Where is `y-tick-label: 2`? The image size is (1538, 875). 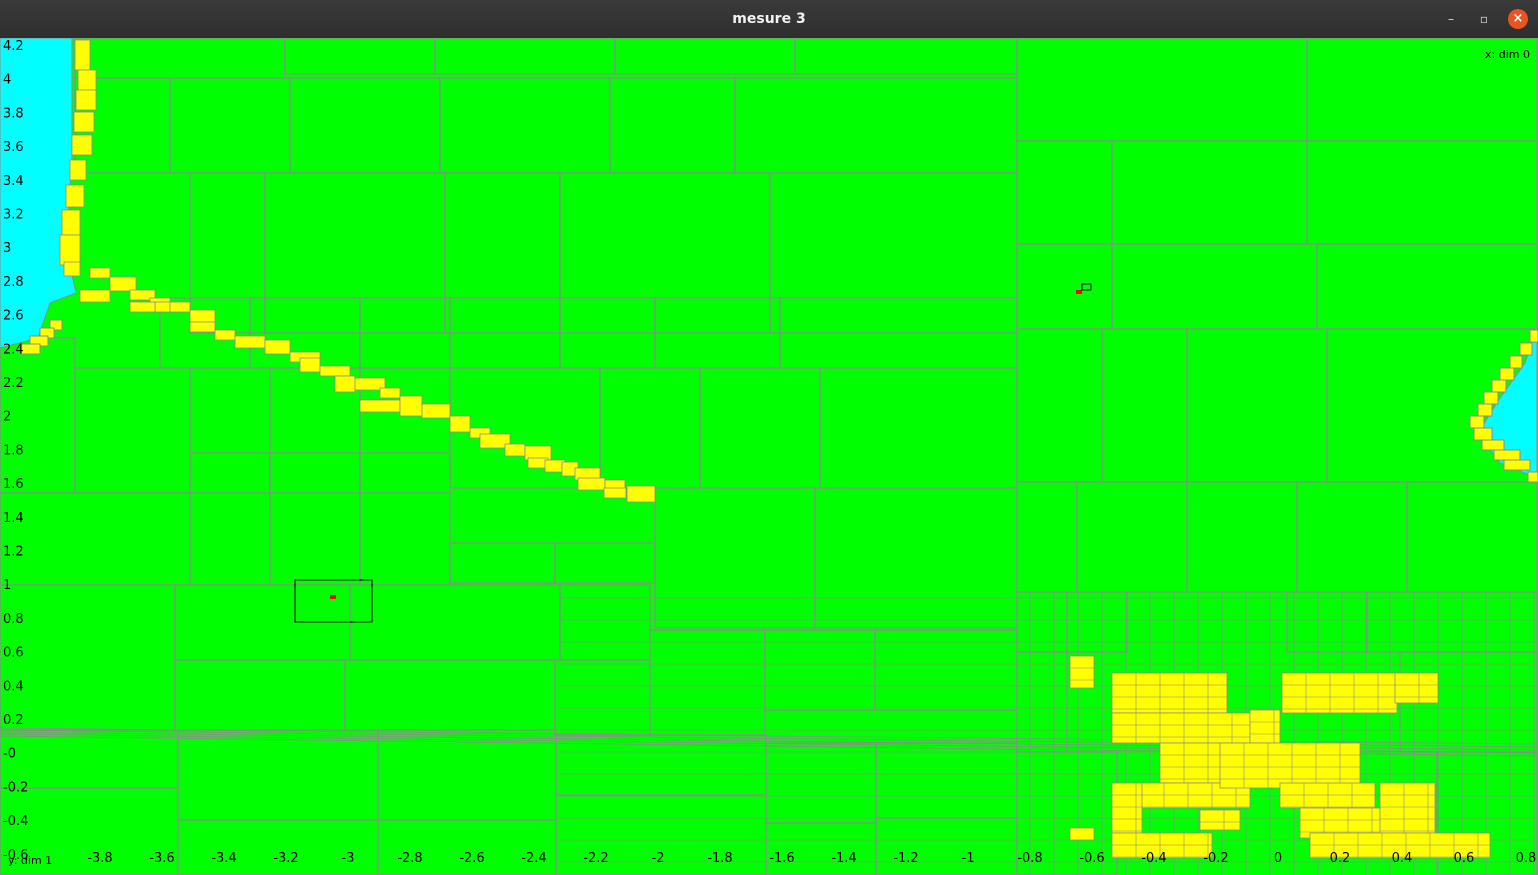 y-tick-label: 2 is located at coordinates (7, 417).